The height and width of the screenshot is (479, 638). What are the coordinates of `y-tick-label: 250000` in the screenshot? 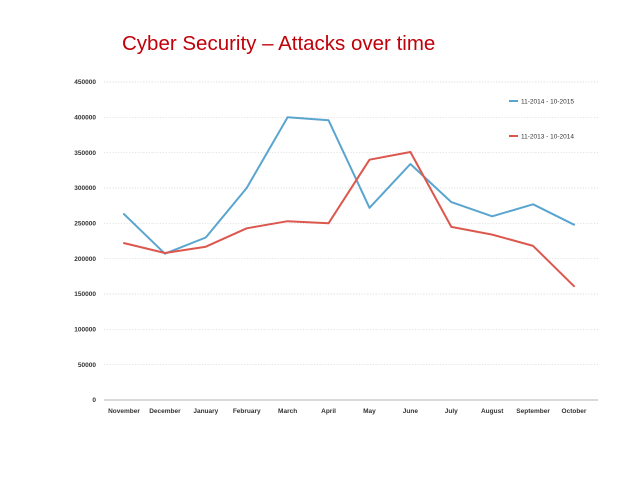 It's located at (85, 224).